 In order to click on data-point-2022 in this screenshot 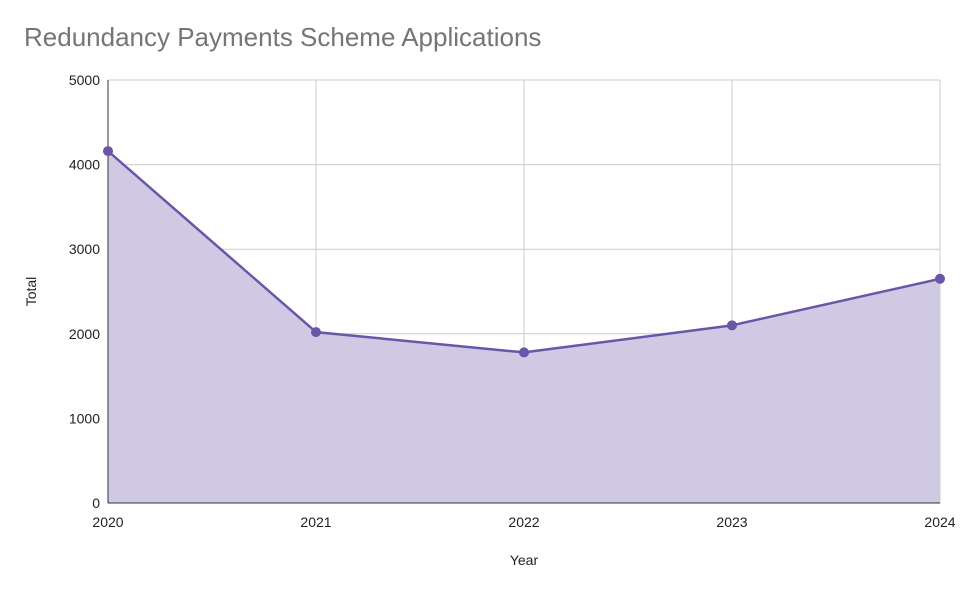, I will do `click(524, 352)`.